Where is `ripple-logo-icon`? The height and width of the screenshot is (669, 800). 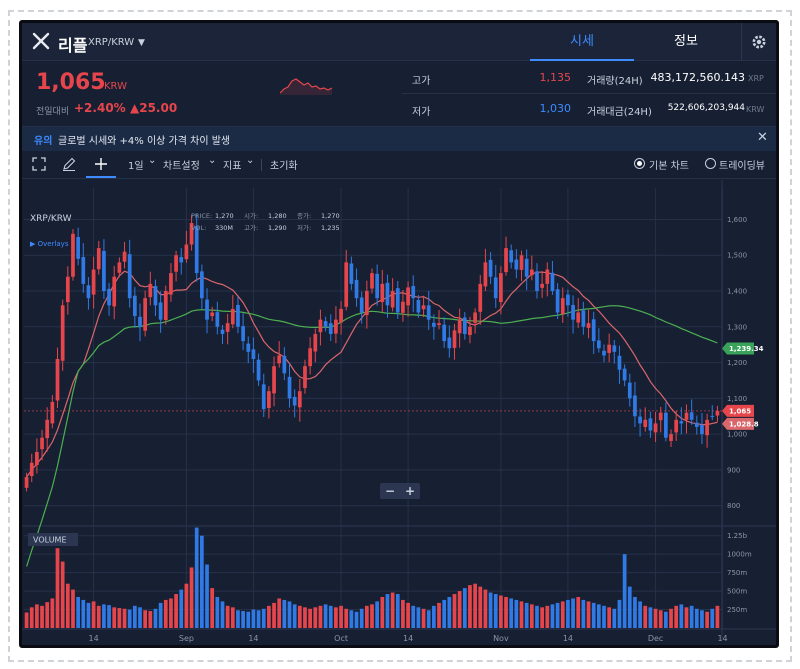 ripple-logo-icon is located at coordinates (41, 41).